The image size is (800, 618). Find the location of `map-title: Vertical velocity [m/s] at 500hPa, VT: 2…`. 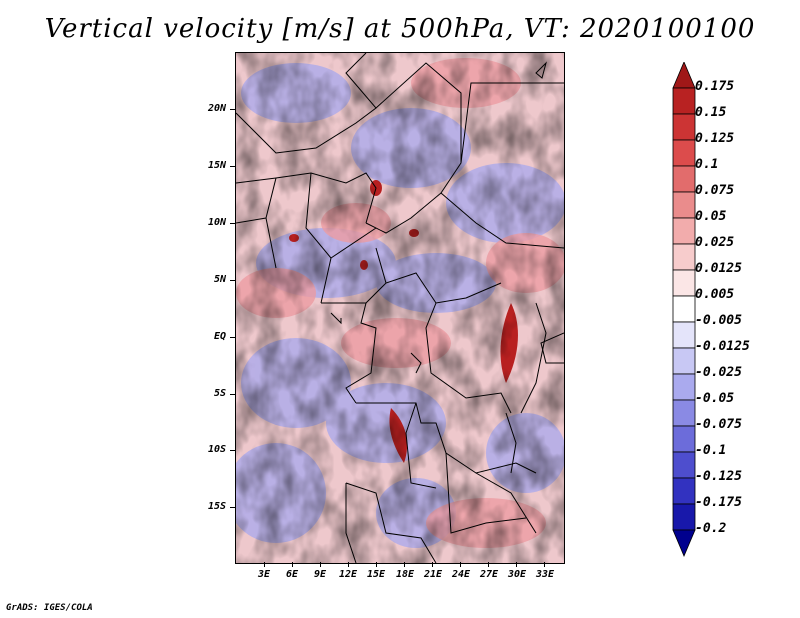

map-title: Vertical velocity [m/s] at 500hPa, VT: 2… is located at coordinates (400, 29).